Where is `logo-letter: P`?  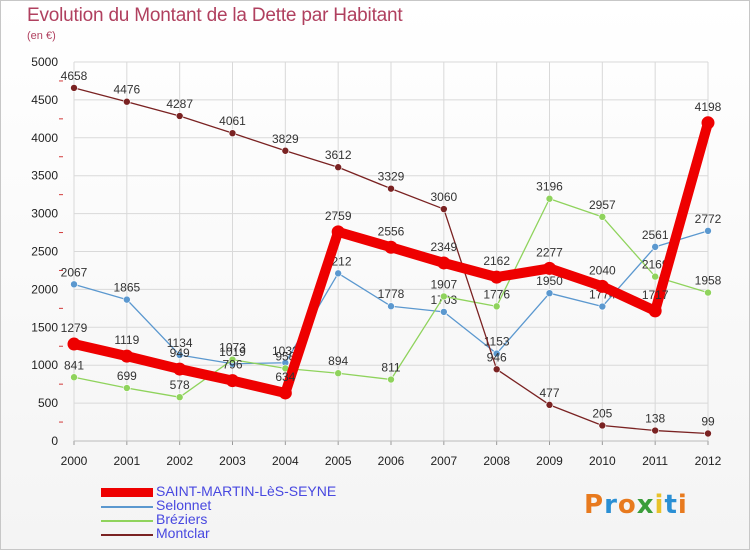 logo-letter: P is located at coordinates (594, 505).